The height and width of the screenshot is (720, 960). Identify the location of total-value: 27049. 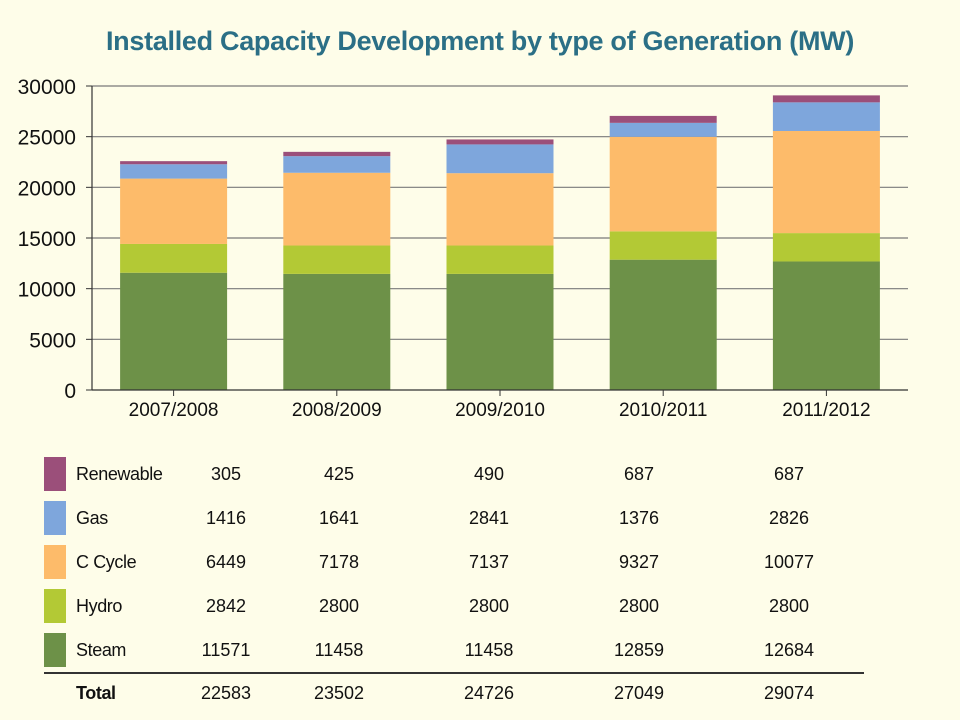
(639, 692).